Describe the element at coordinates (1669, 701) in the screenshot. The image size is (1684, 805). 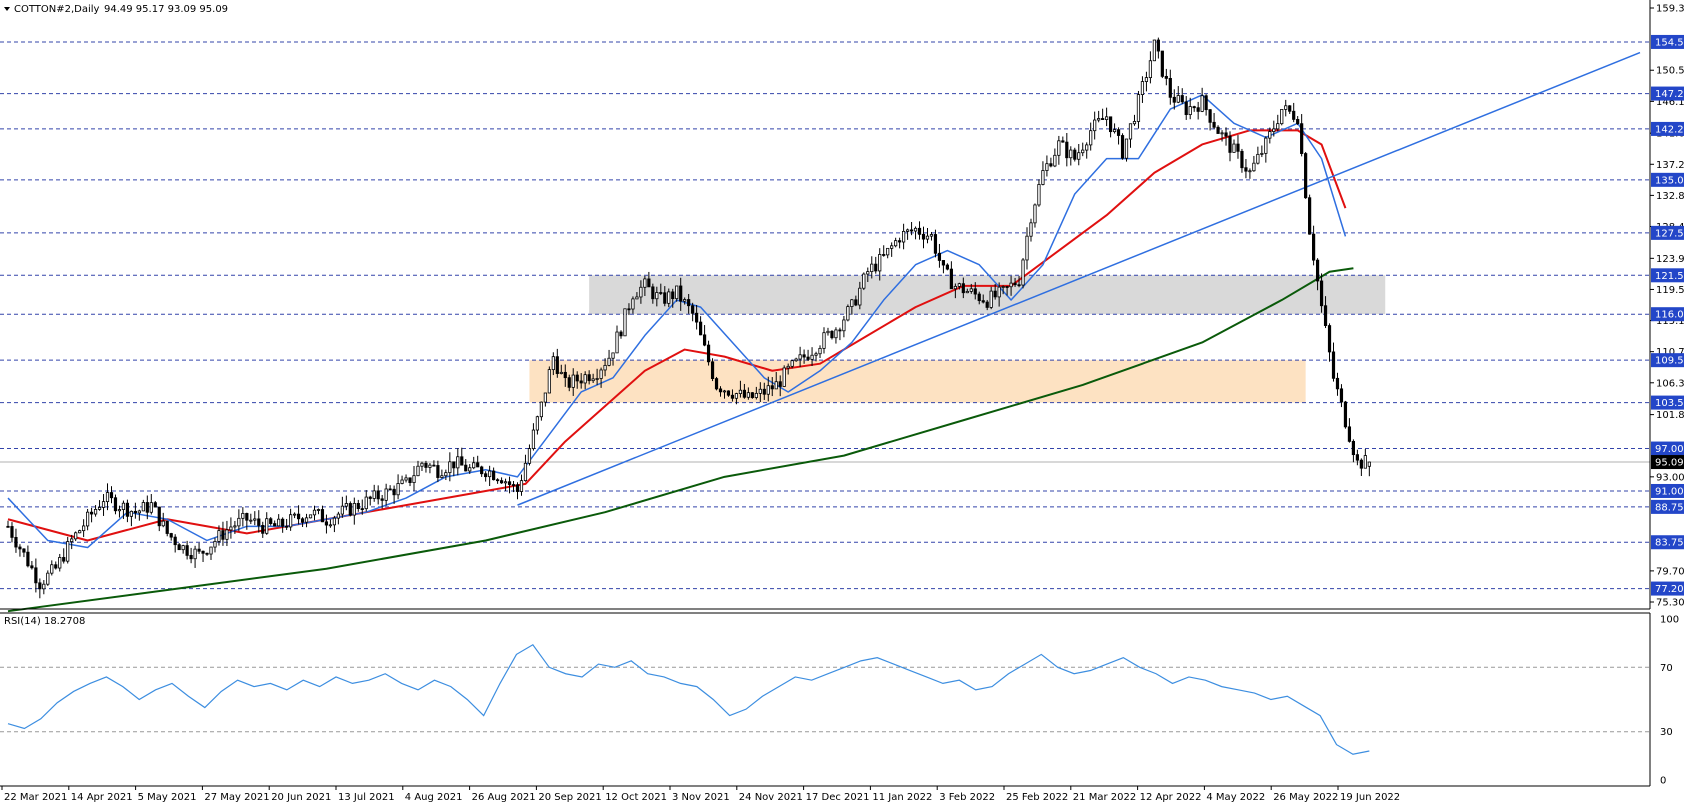
I see `rsi-axis-ticks: 100 70 30 0` at that location.